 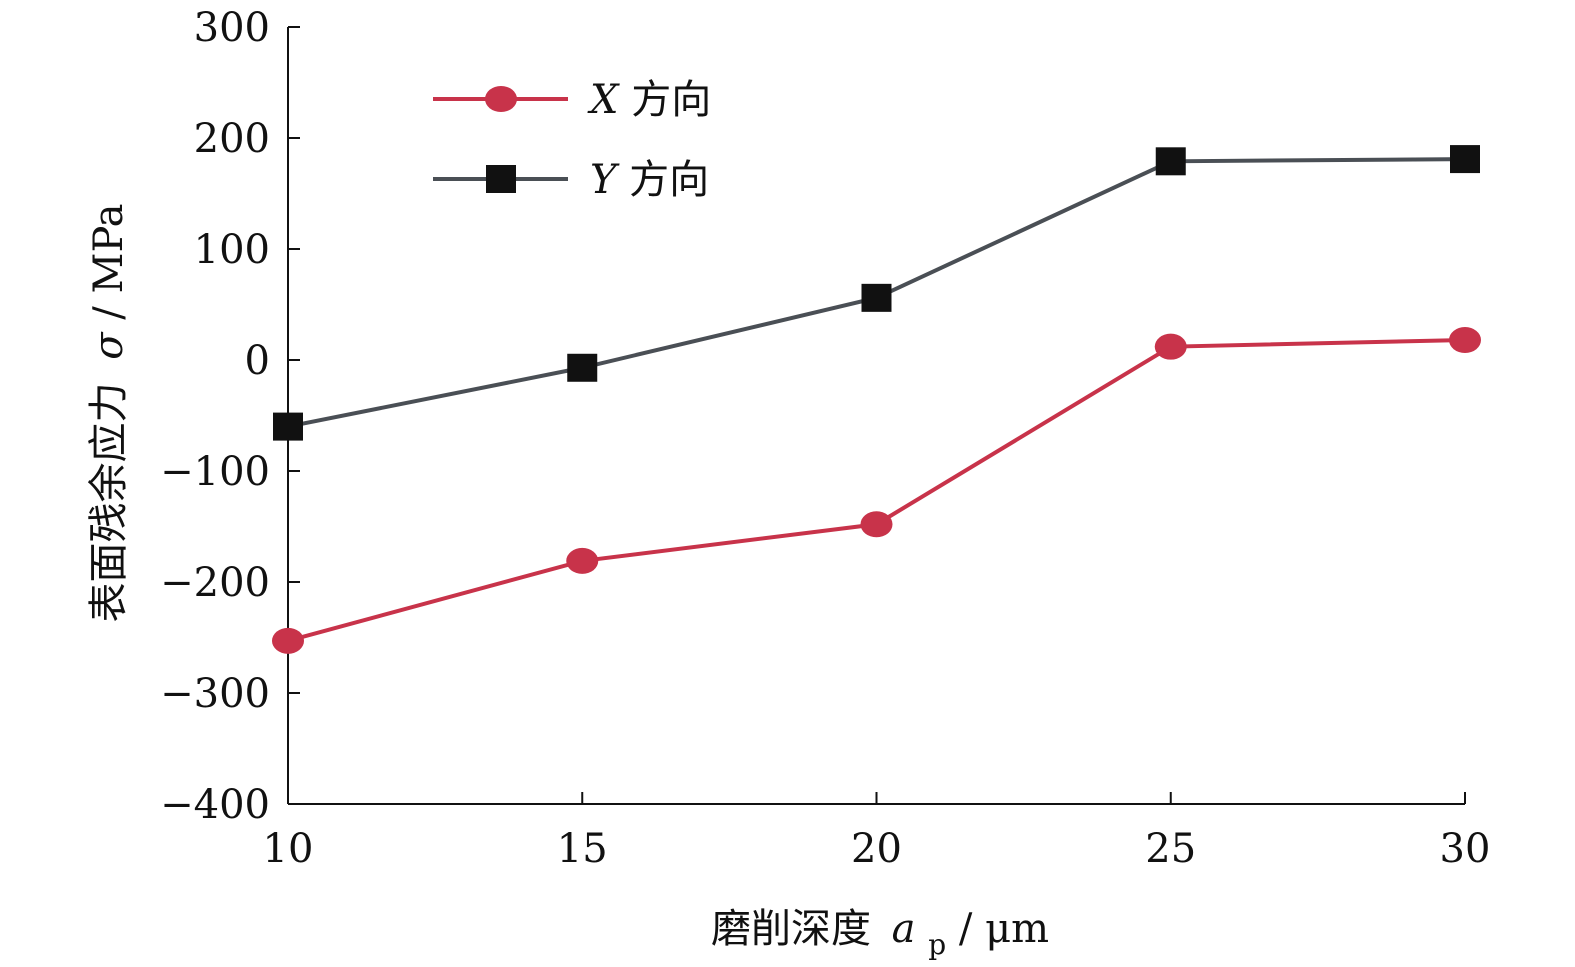 I want to click on y-tick-label: −100, so click(x=215, y=472).